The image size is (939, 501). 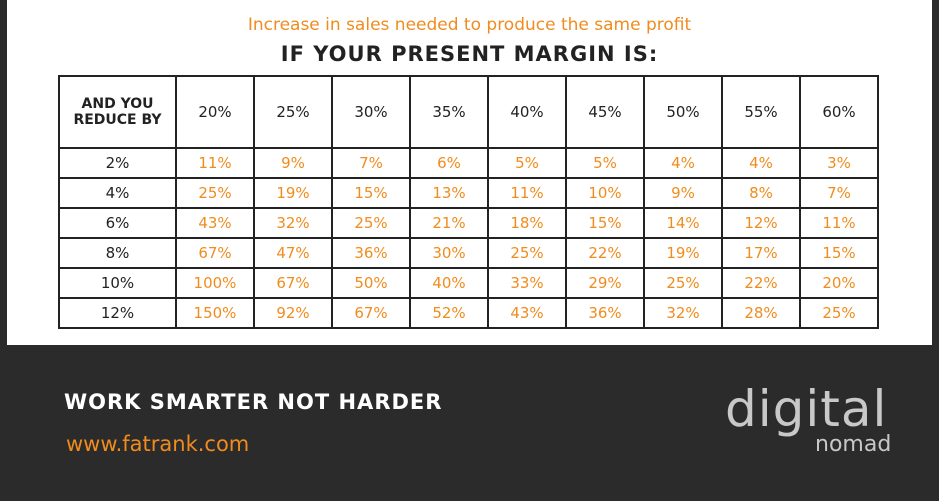 I want to click on cell: 150%, so click(x=215, y=313).